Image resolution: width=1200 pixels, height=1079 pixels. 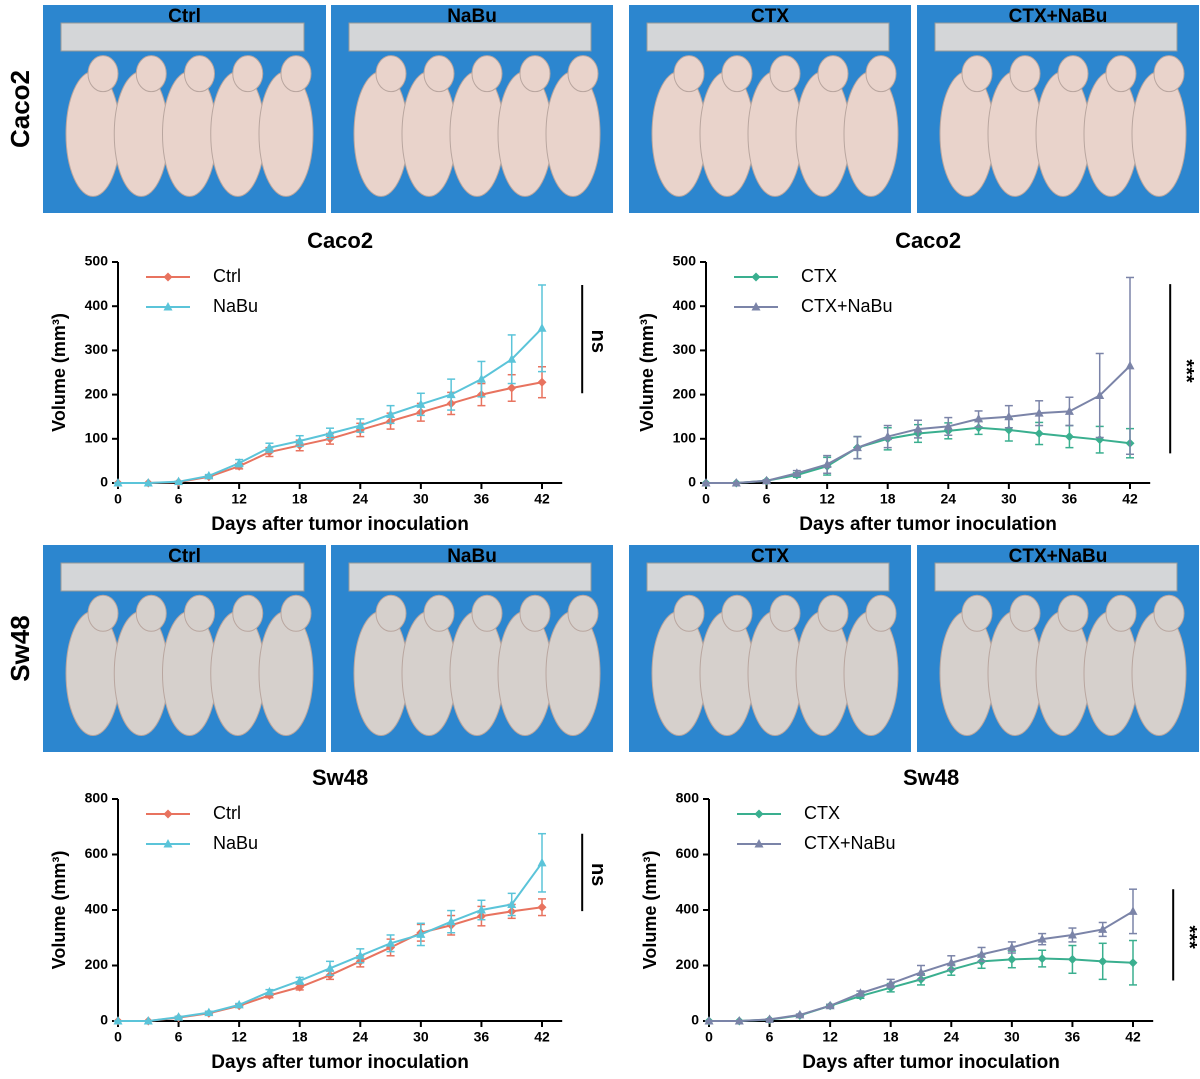 What do you see at coordinates (1058, 16) in the screenshot?
I see `photo-label: CTX+NaBu` at bounding box center [1058, 16].